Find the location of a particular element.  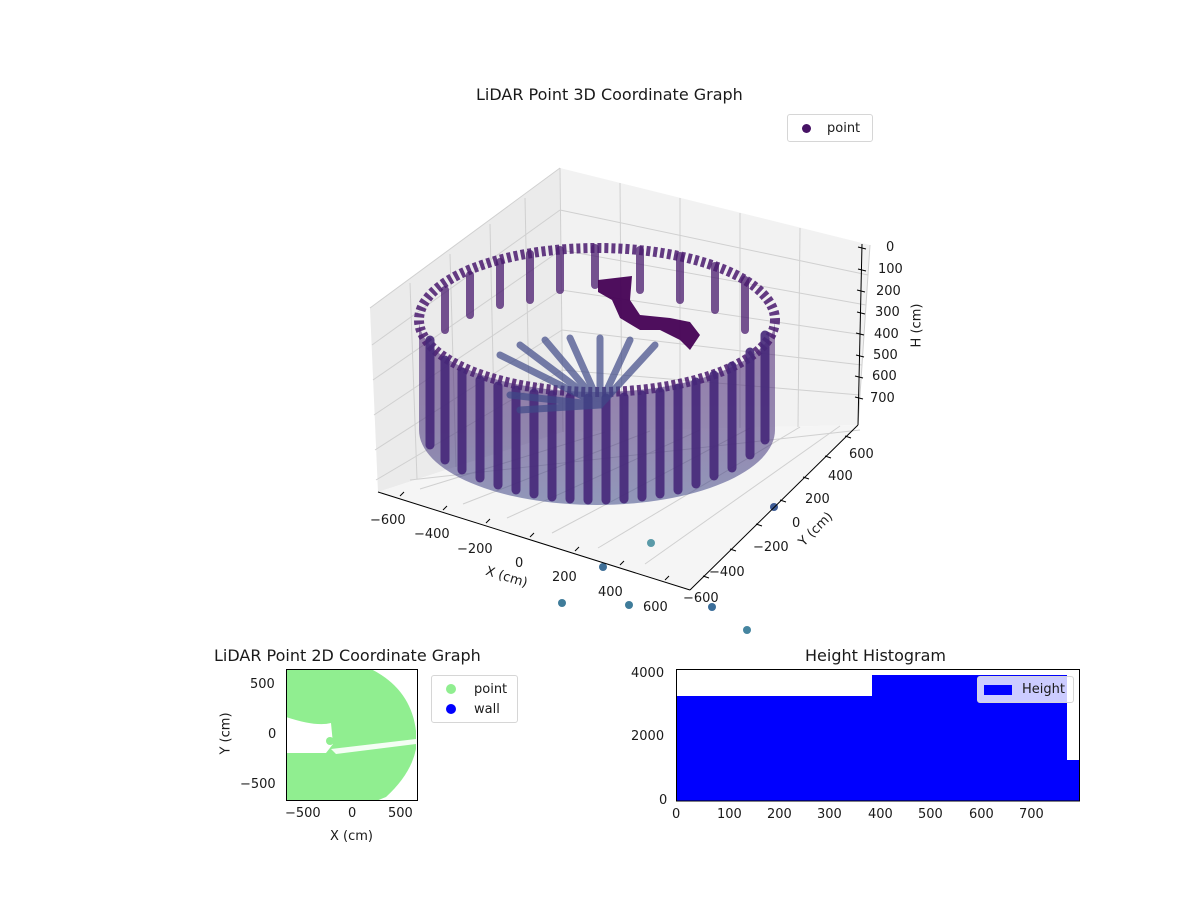

legend-label-point: point is located at coordinates (844, 128).